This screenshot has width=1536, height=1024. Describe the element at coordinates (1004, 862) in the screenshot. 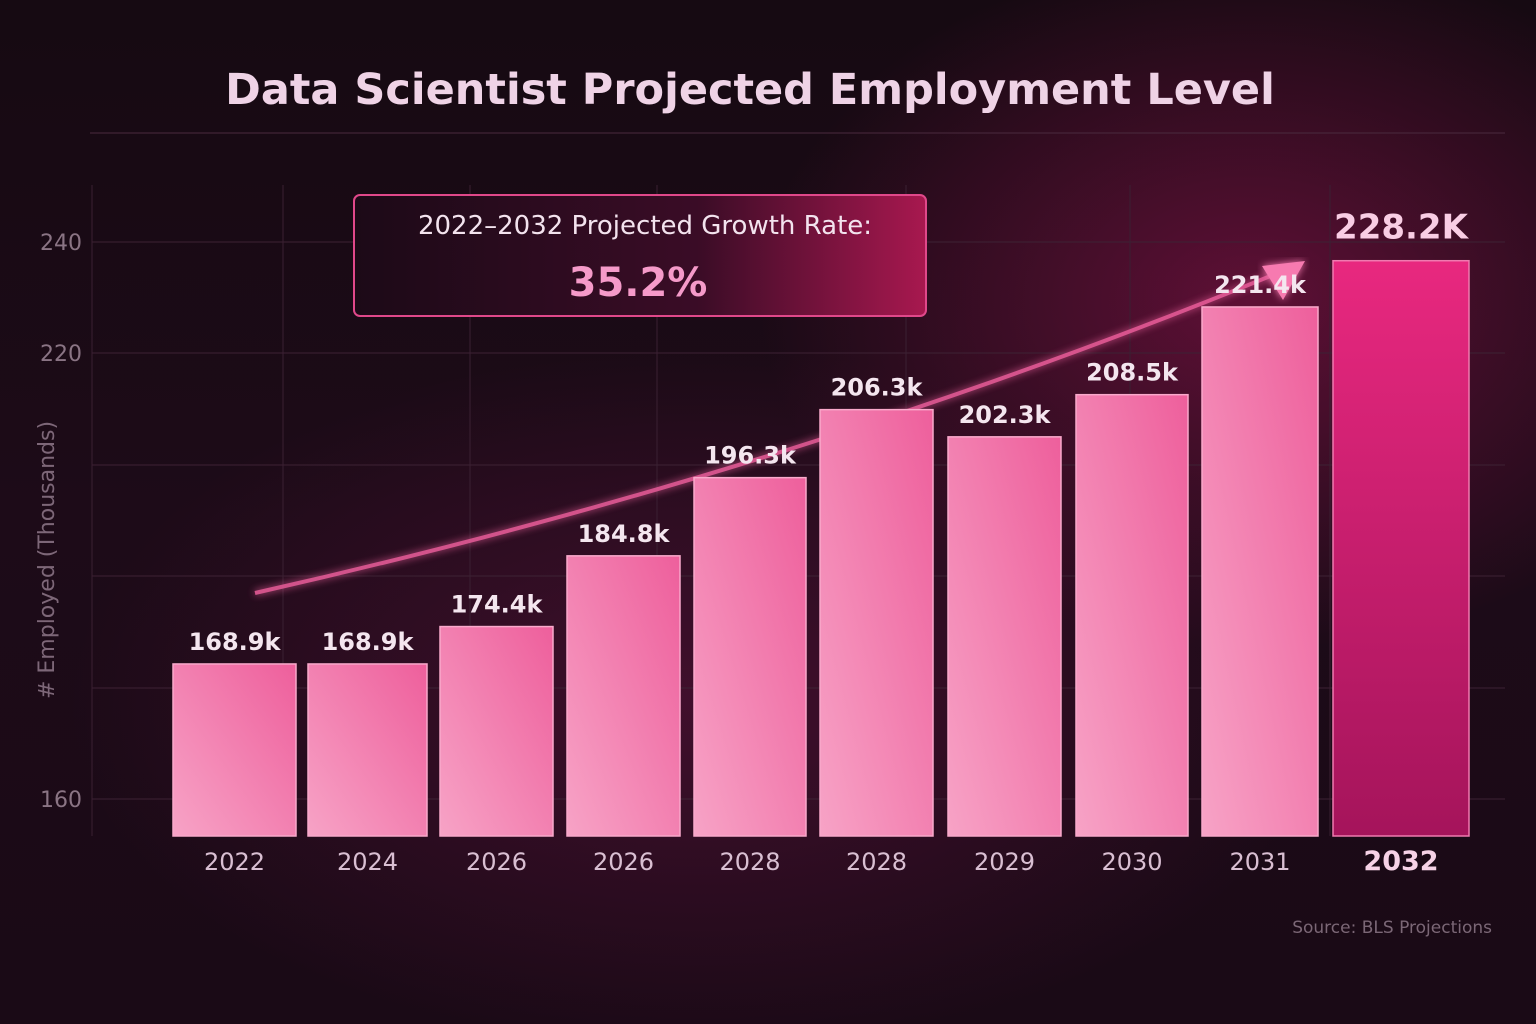

I see `x-tick-label: 2029` at that location.